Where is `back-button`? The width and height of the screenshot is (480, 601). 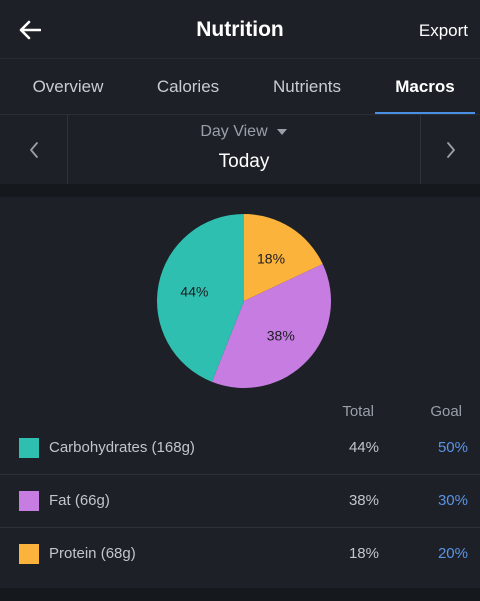 back-button is located at coordinates (30, 30).